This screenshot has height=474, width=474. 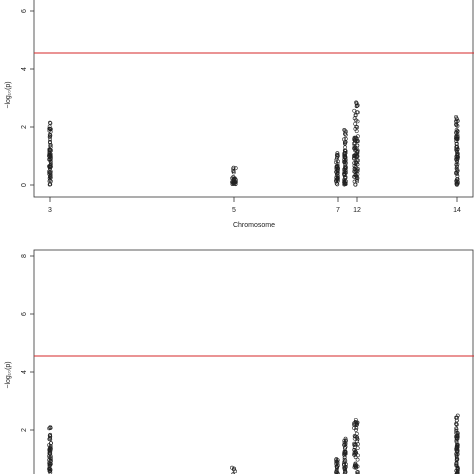 I want to click on x-tick-label: 12, so click(x=357, y=210).